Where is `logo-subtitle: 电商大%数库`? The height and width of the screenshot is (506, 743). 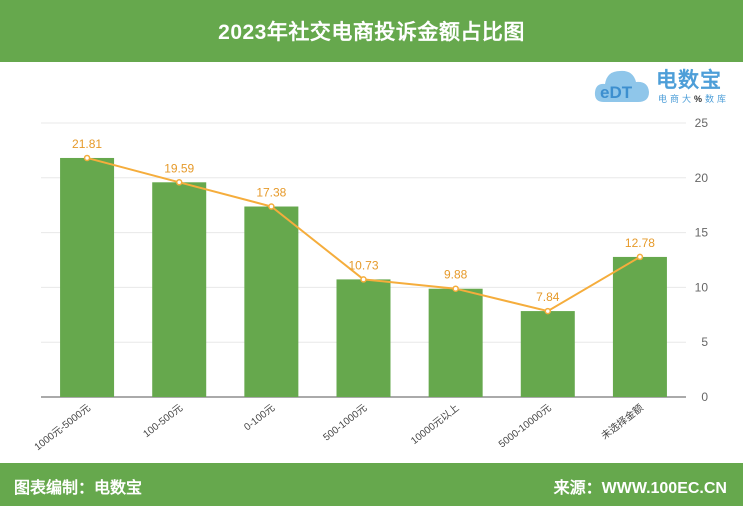
logo-subtitle: 电商大%数库 is located at coordinates (694, 99).